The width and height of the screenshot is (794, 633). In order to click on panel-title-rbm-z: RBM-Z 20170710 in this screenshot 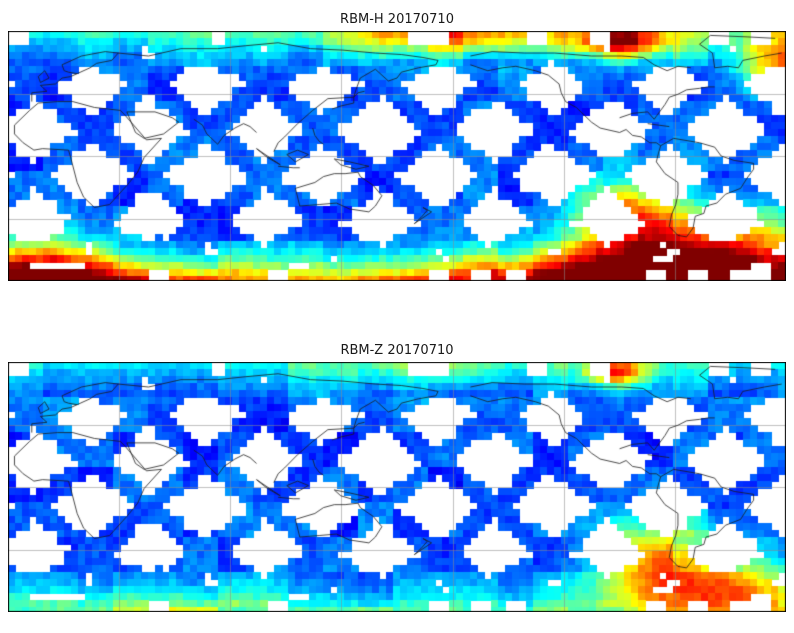, I will do `click(397, 350)`.